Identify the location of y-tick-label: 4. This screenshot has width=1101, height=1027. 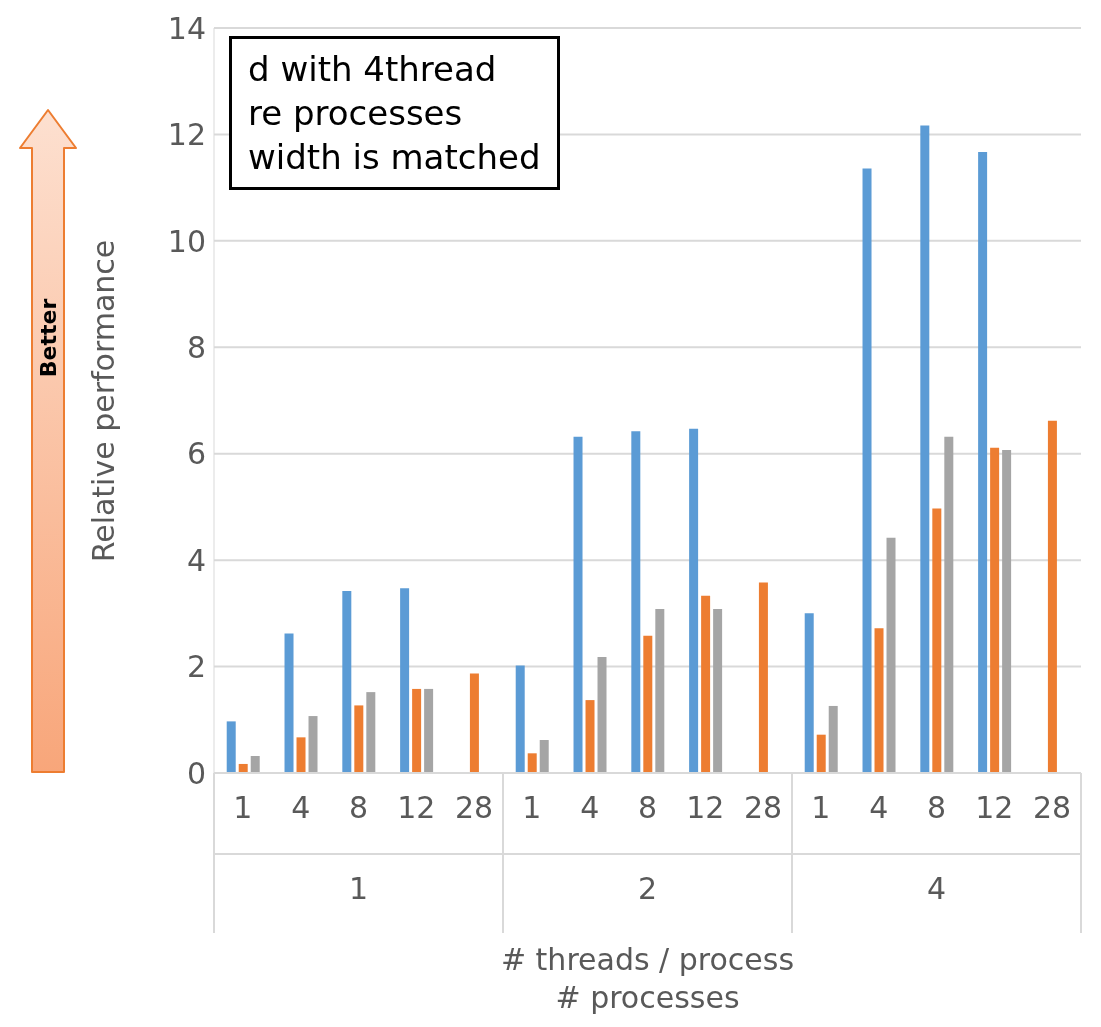
(196, 560).